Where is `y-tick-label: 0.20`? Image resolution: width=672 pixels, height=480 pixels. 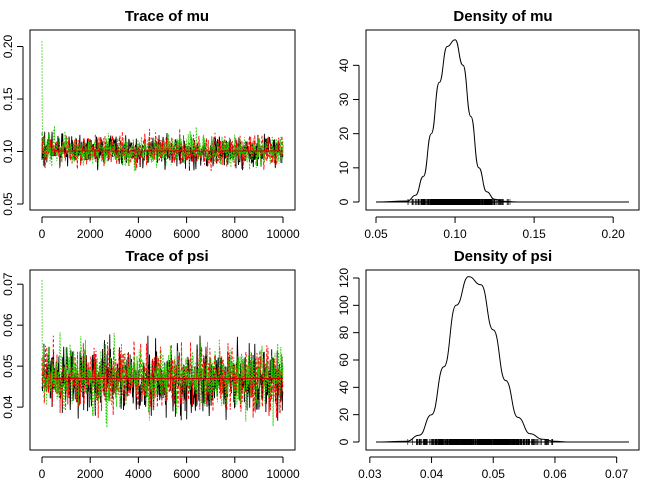 y-tick-label: 0.20 is located at coordinates (8, 46).